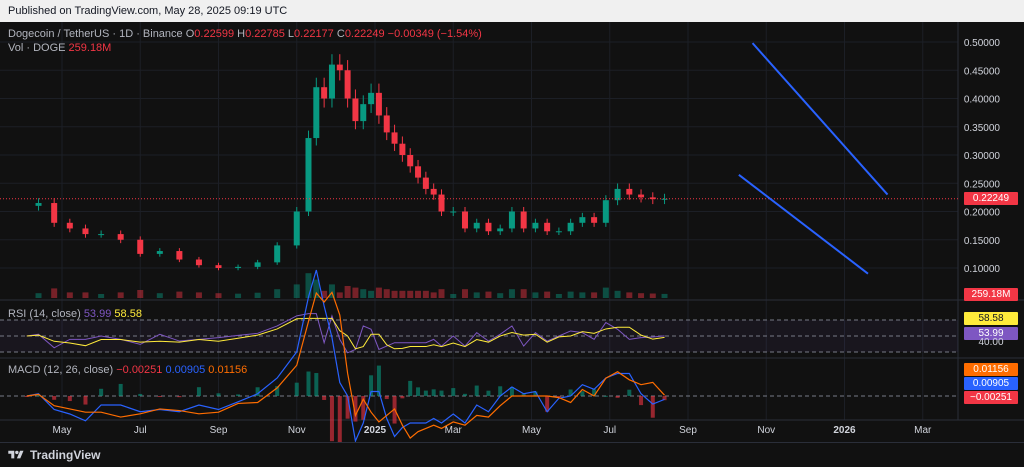 This screenshot has height=467, width=1024. What do you see at coordinates (37, 48) in the screenshot?
I see `volume-label: Vol · DOGE` at bounding box center [37, 48].